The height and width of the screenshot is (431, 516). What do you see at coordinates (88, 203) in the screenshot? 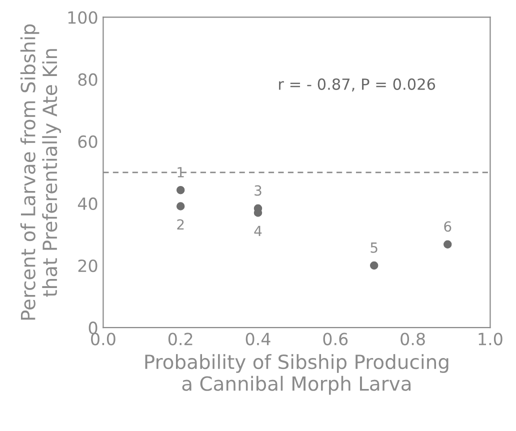
I see `y-tick-label: 40` at bounding box center [88, 203].